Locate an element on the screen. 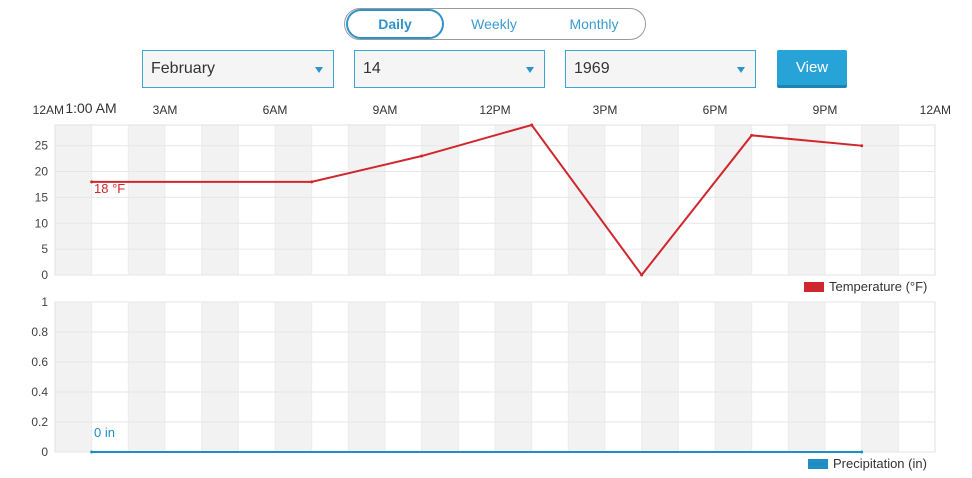 The image size is (972, 478). legend-swatch-temperature is located at coordinates (814, 287).